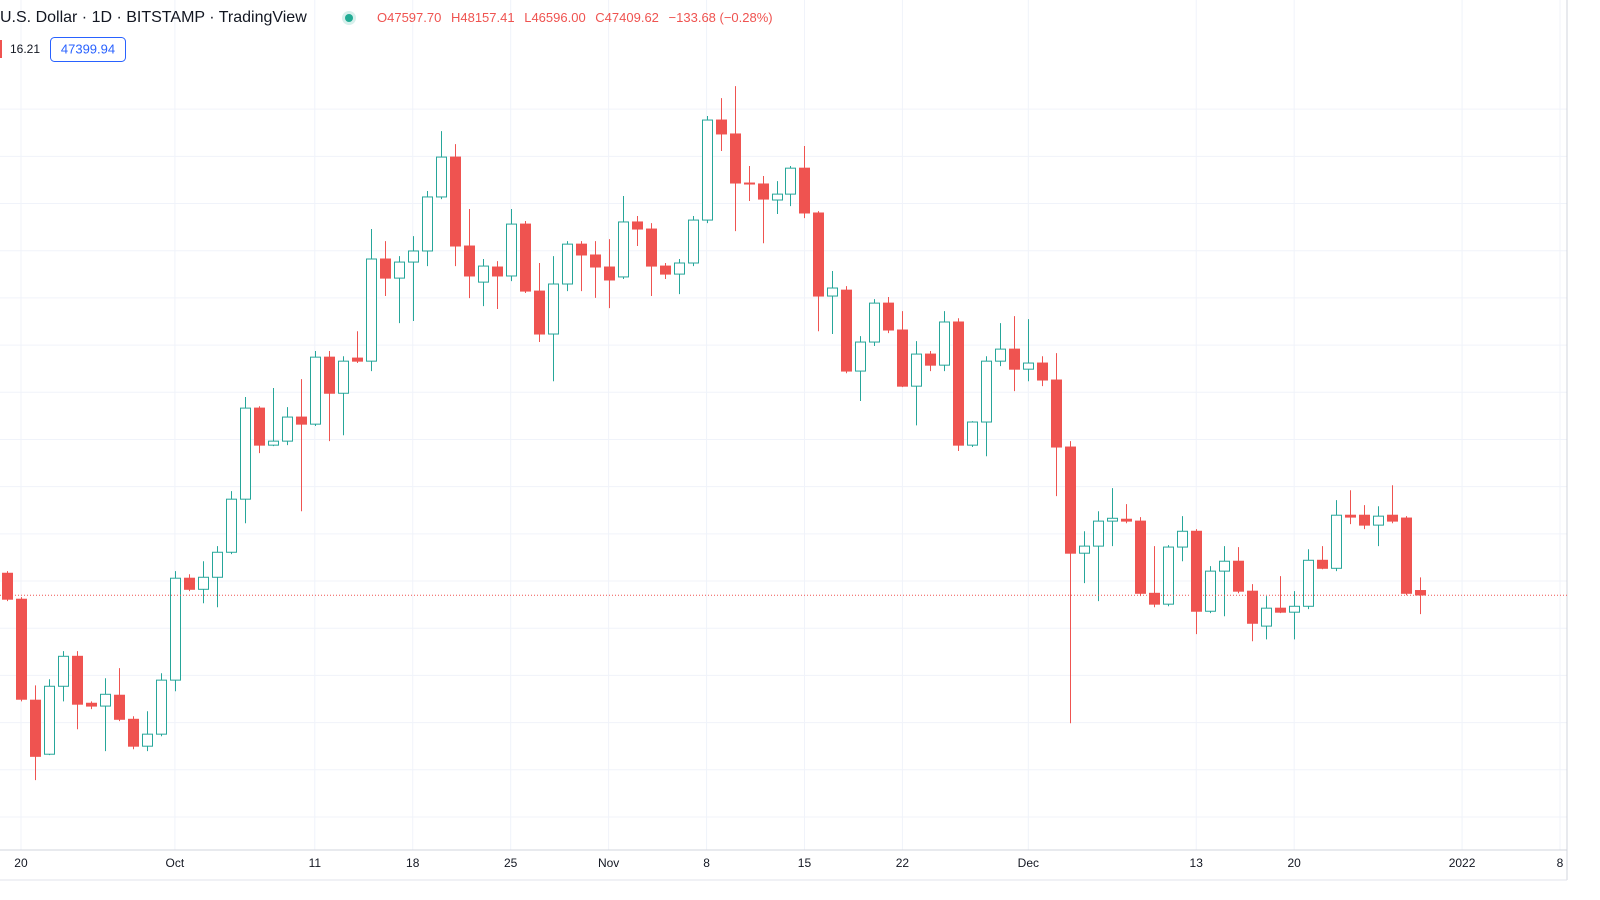  I want to click on price-badge, so click(88, 49).